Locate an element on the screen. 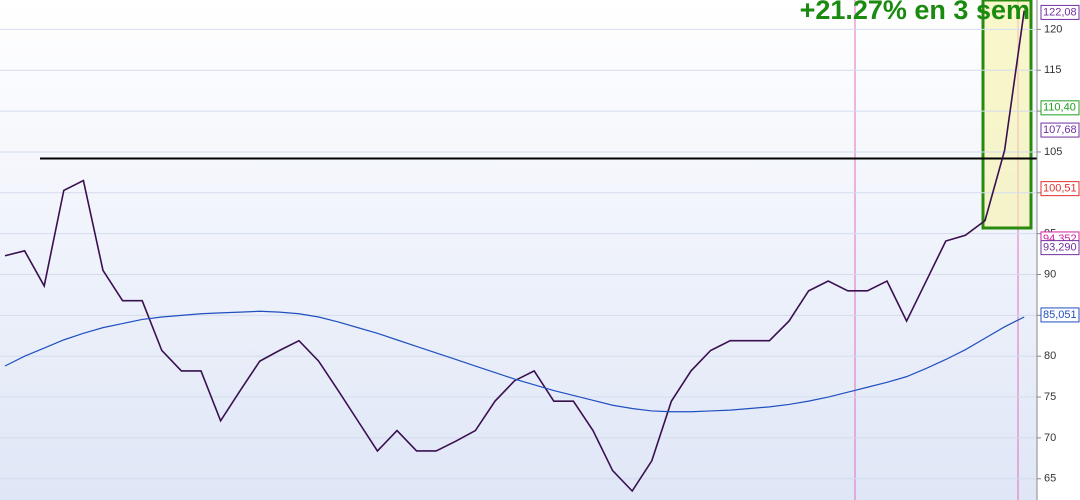 This screenshot has height=500, width=1080. price-label: 122,08 is located at coordinates (1060, 12).